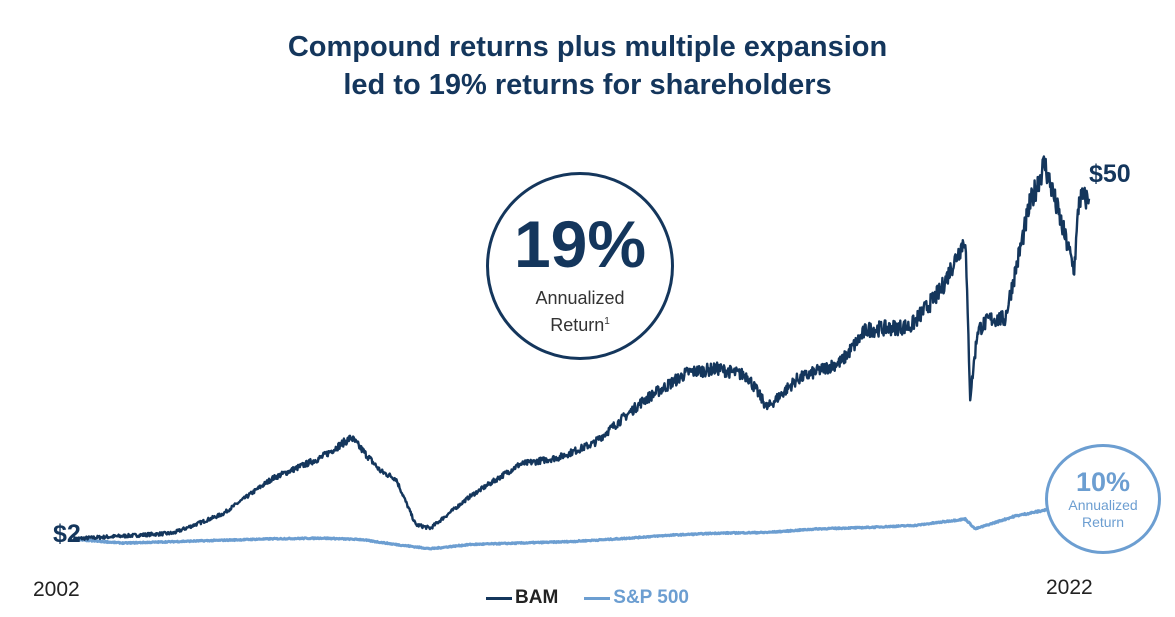  What do you see at coordinates (651, 597) in the screenshot?
I see `legend-label-sp500: S&P 500` at bounding box center [651, 597].